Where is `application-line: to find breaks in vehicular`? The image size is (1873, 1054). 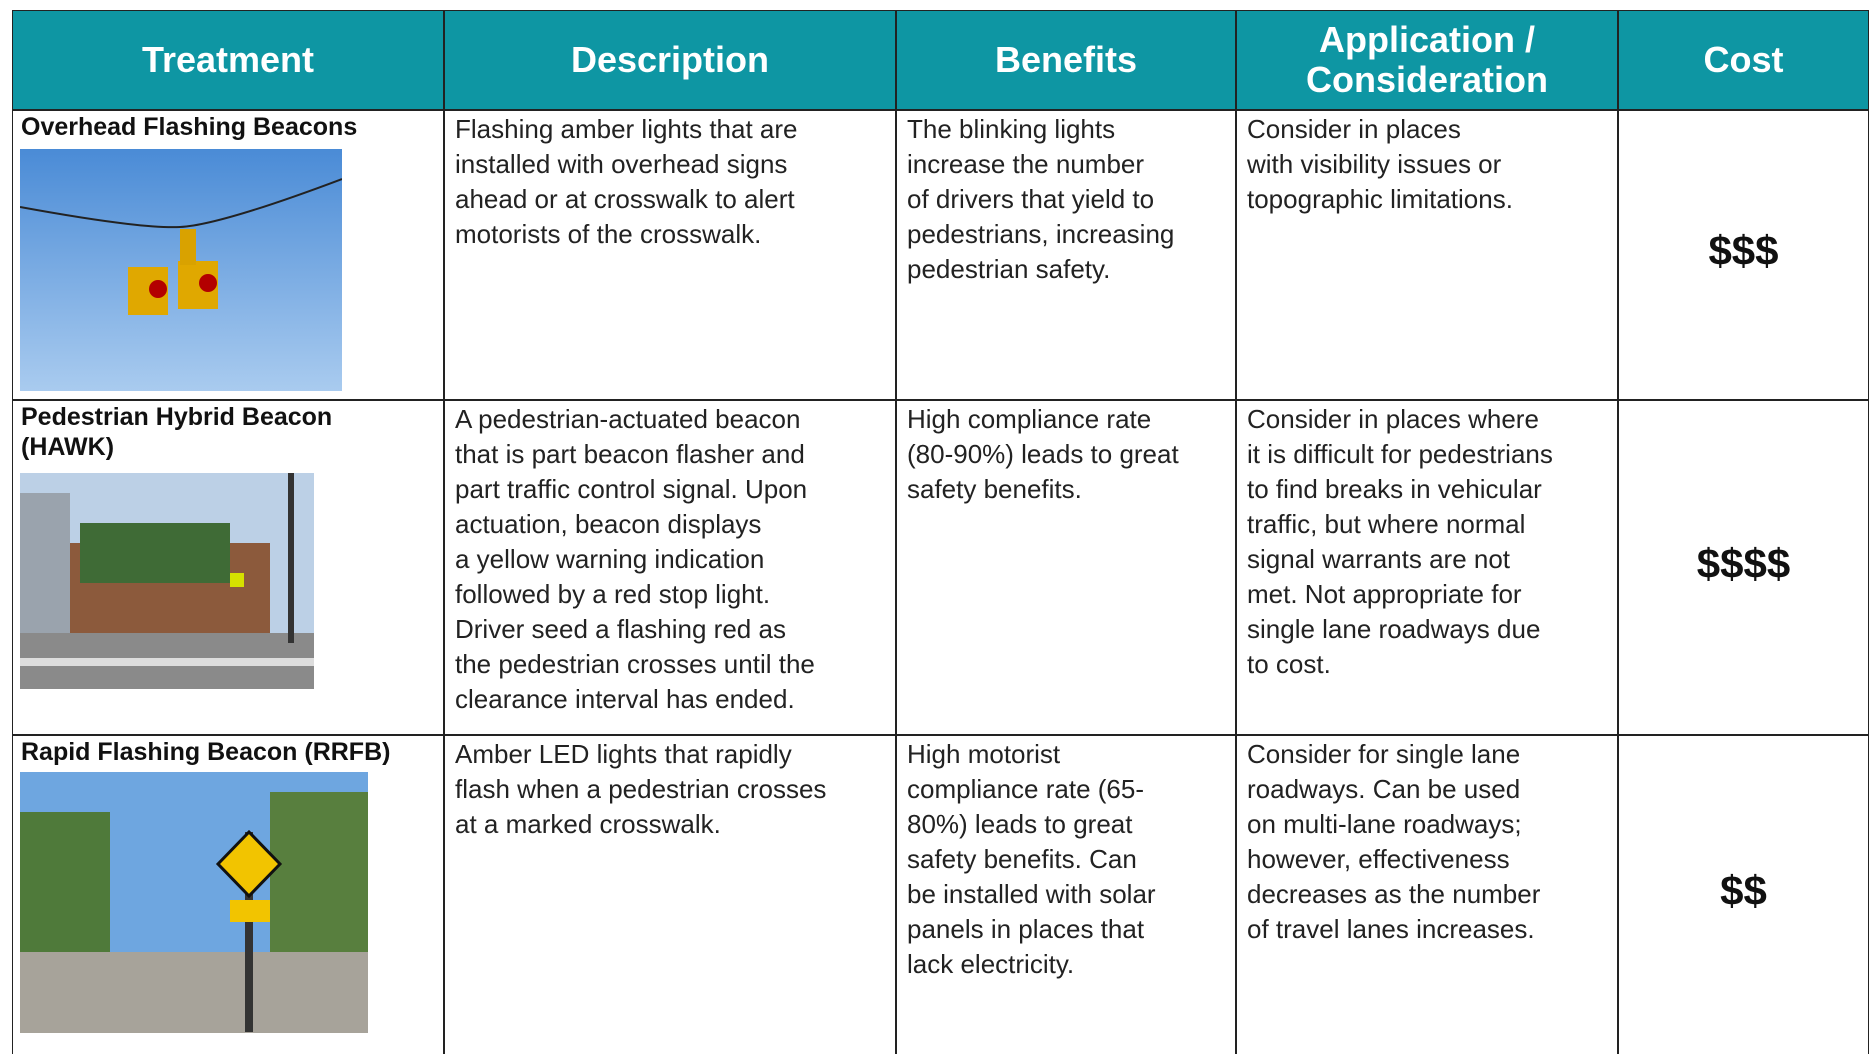
application-line: to find breaks in vehicular is located at coordinates (1394, 489).